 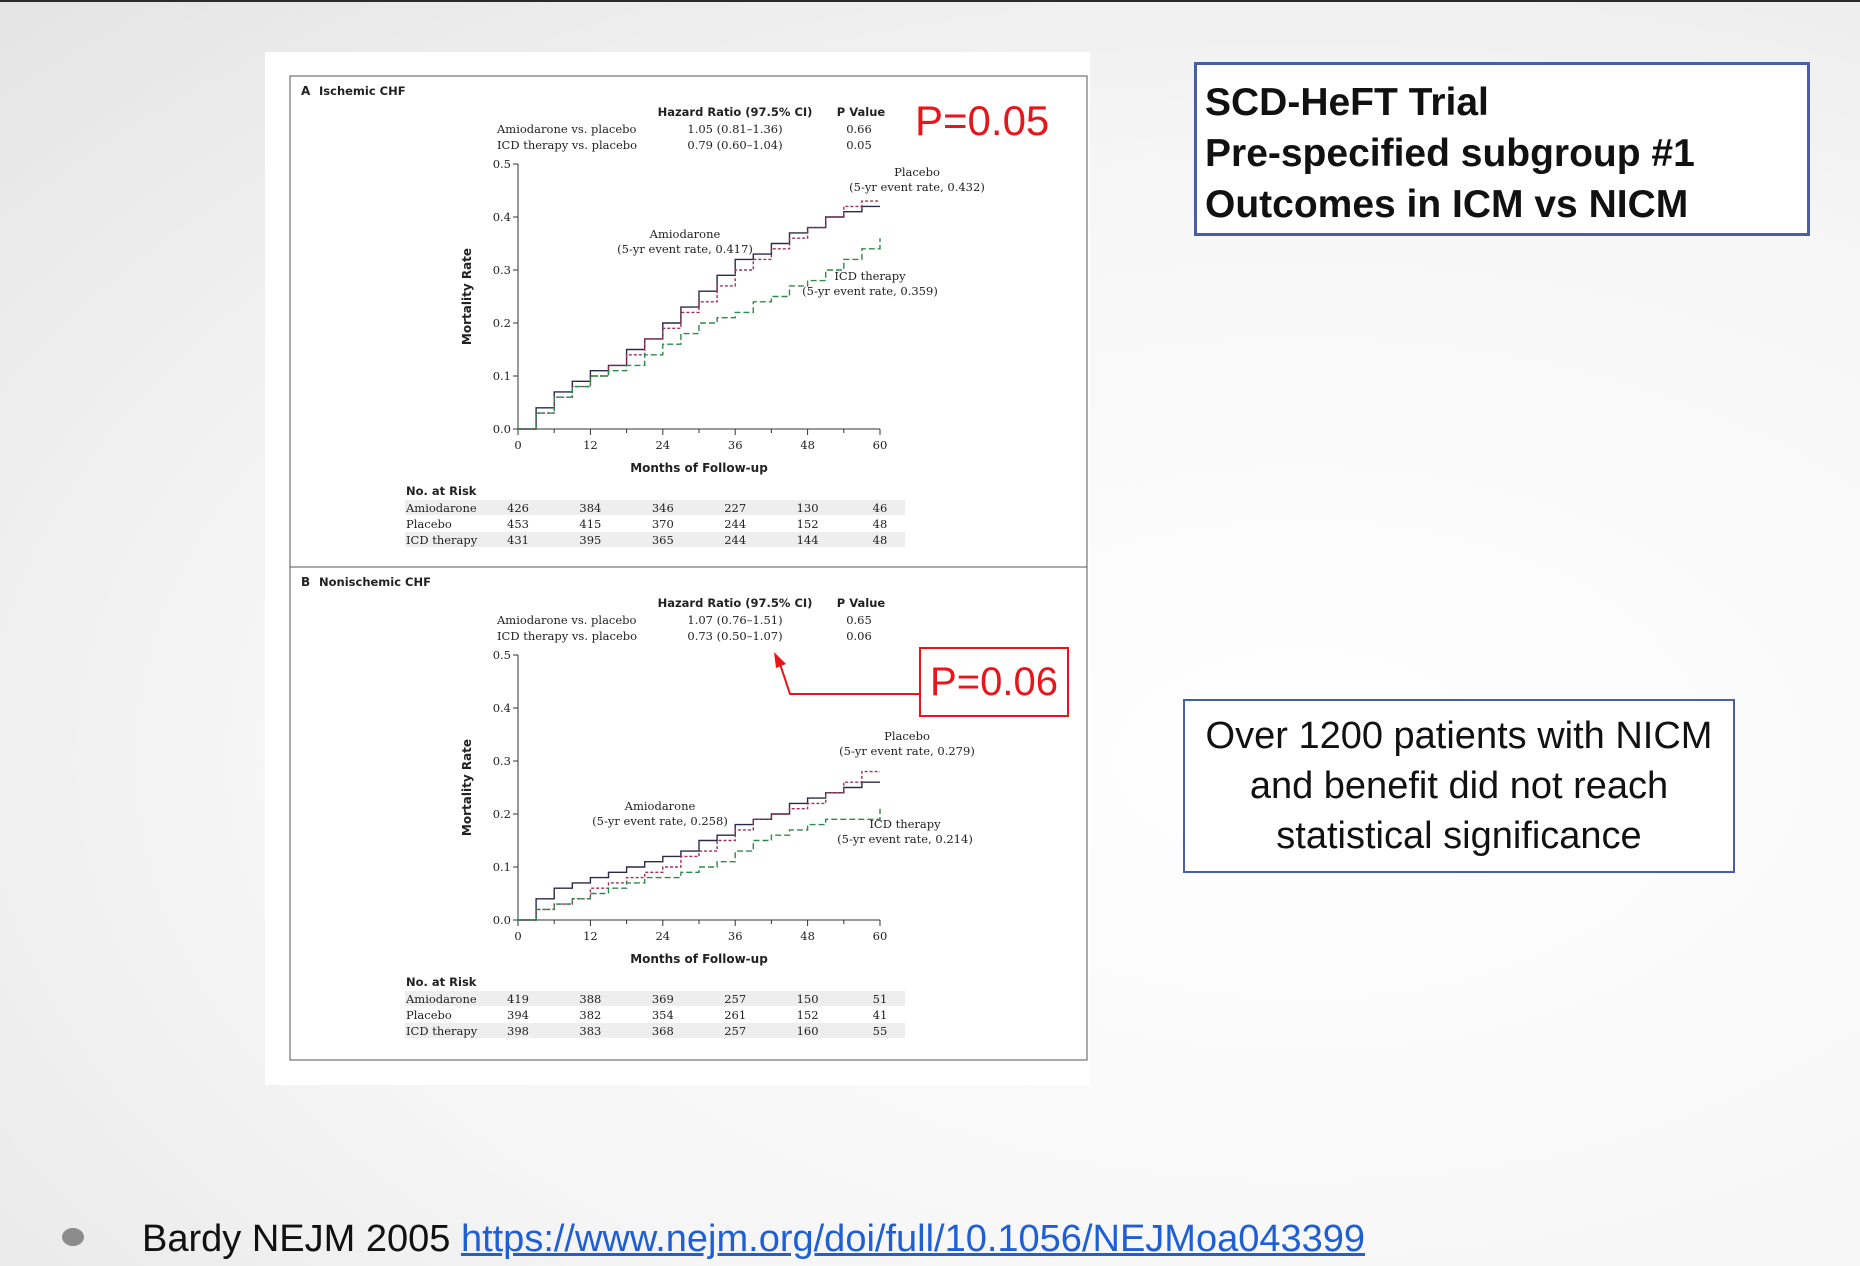 I want to click on risk-value: 426, so click(x=518, y=508).